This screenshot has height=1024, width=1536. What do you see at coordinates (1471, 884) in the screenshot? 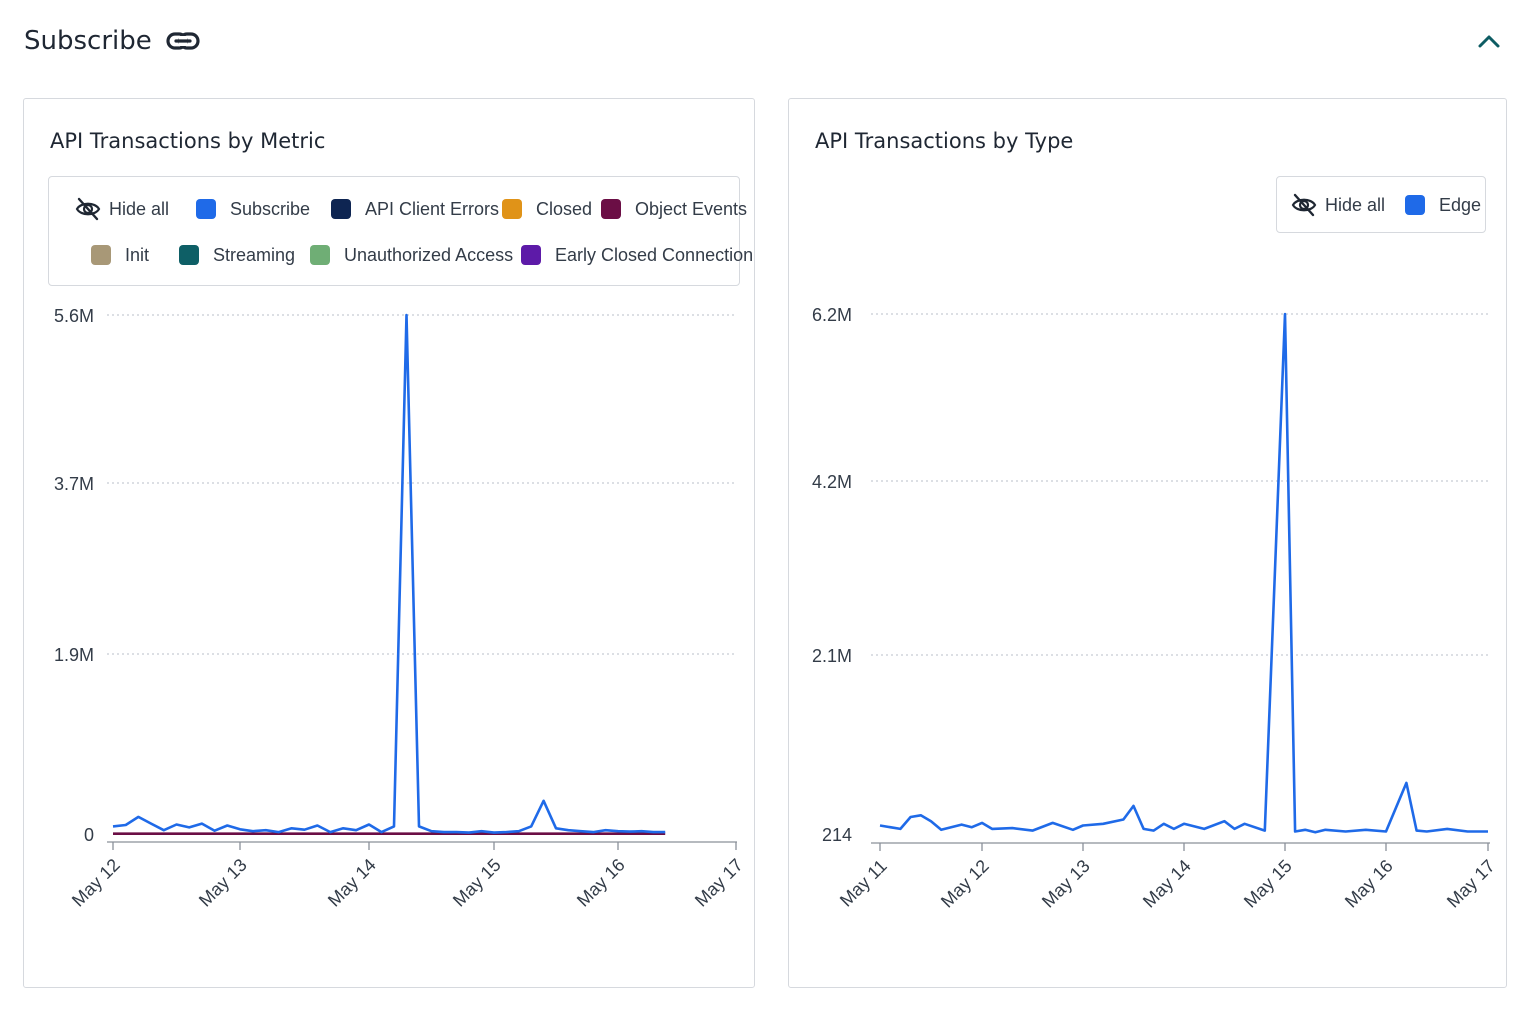
I see `x-tick-label: May 17` at bounding box center [1471, 884].